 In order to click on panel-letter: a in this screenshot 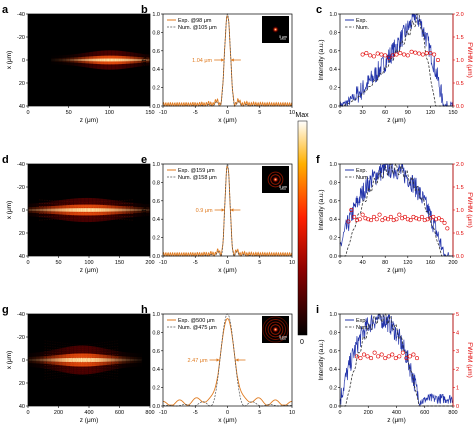, I will do `click(5, 10)`.